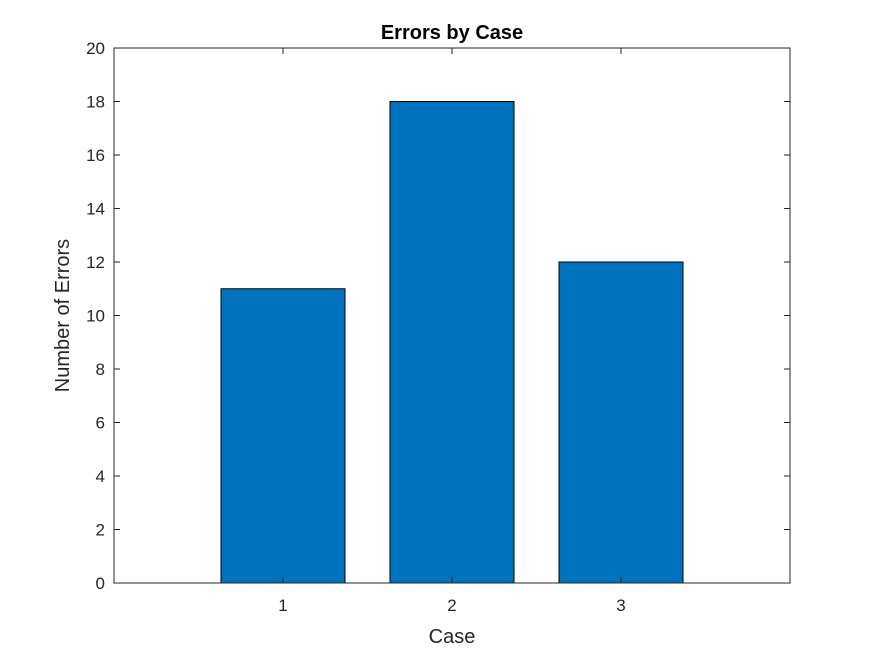  I want to click on y-tick-label: 0, so click(100, 583).